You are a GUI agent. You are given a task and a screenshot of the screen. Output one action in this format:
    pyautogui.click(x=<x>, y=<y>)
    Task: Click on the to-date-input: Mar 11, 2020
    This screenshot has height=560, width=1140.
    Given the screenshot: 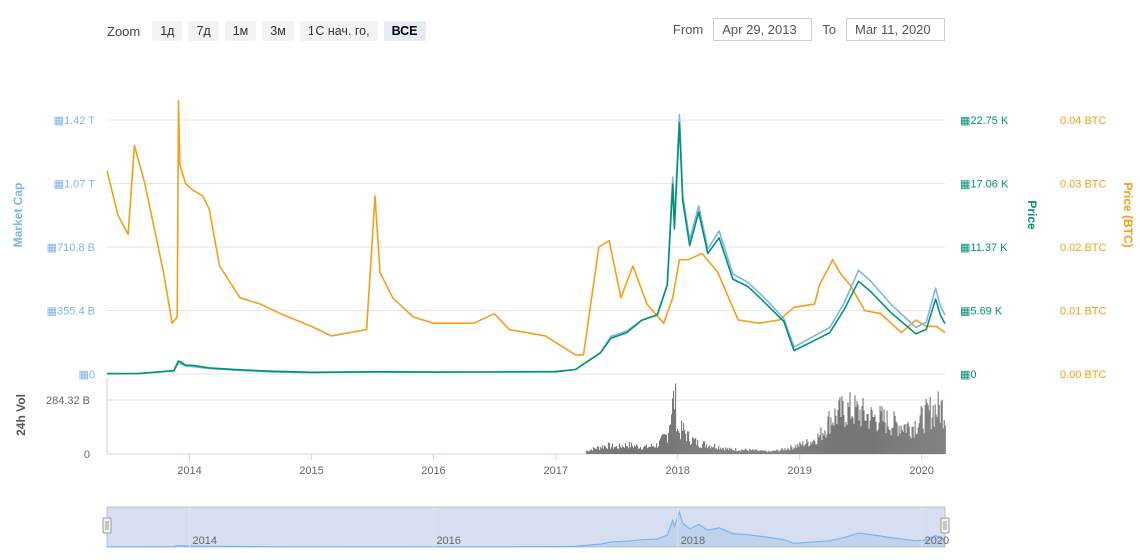 What is the action you would take?
    pyautogui.click(x=895, y=29)
    